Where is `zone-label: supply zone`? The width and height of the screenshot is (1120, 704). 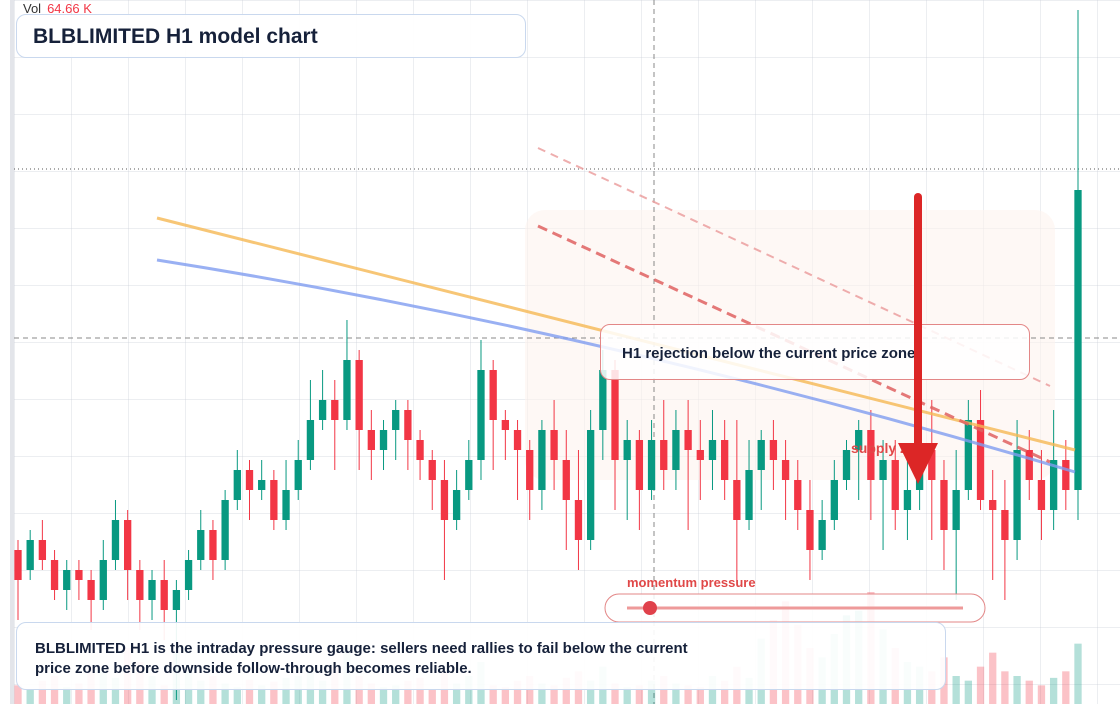
zone-label: supply zone is located at coordinates (891, 448).